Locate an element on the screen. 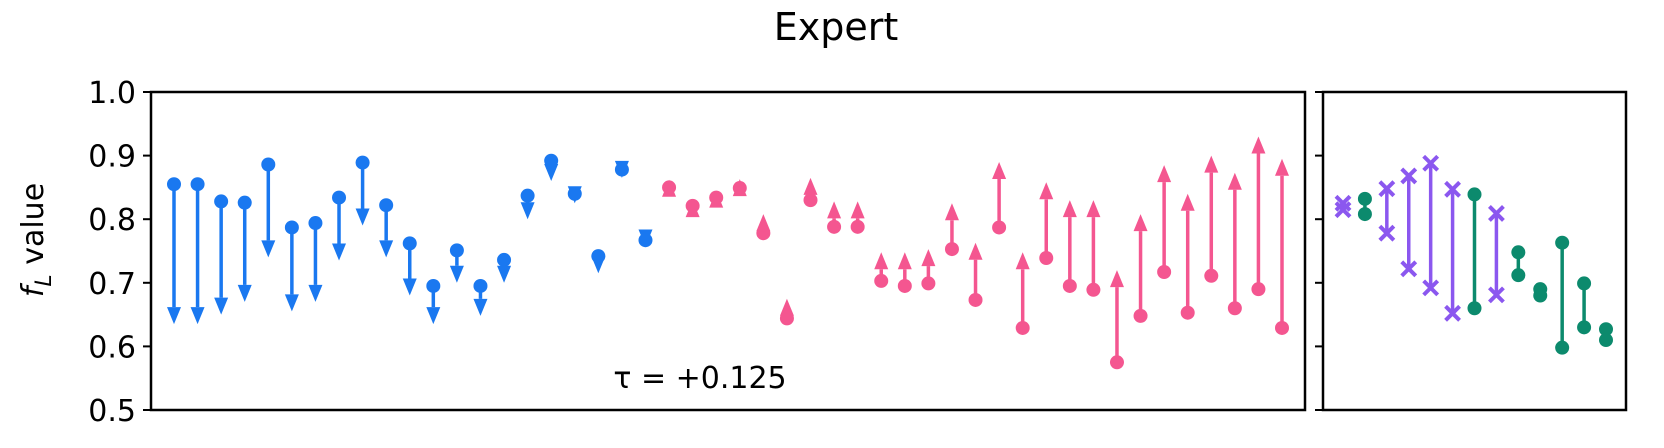  side-y-ticks is located at coordinates (1319, 251).